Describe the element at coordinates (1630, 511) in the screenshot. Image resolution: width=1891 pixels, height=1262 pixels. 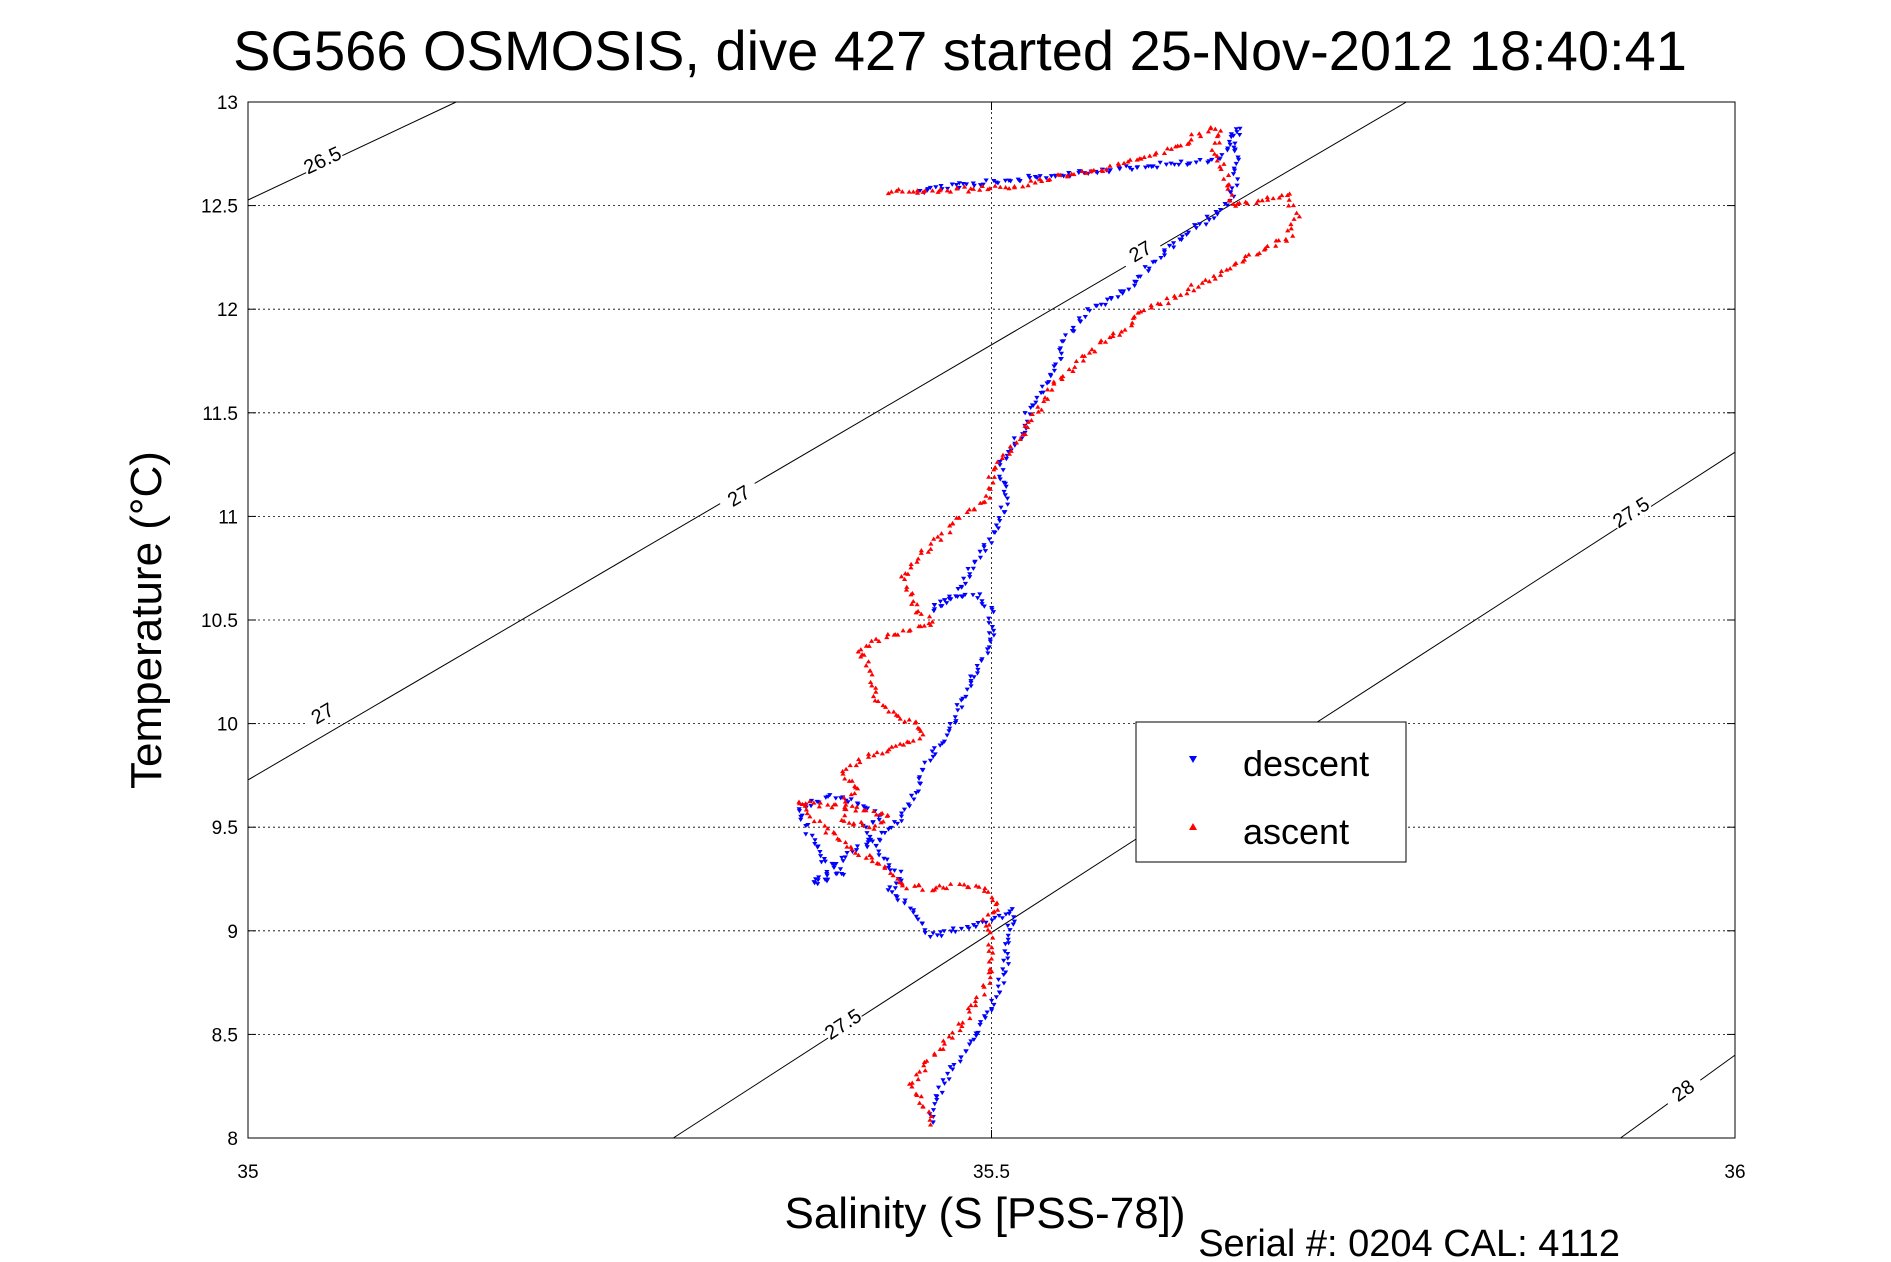
I see `contour-label-background` at that location.